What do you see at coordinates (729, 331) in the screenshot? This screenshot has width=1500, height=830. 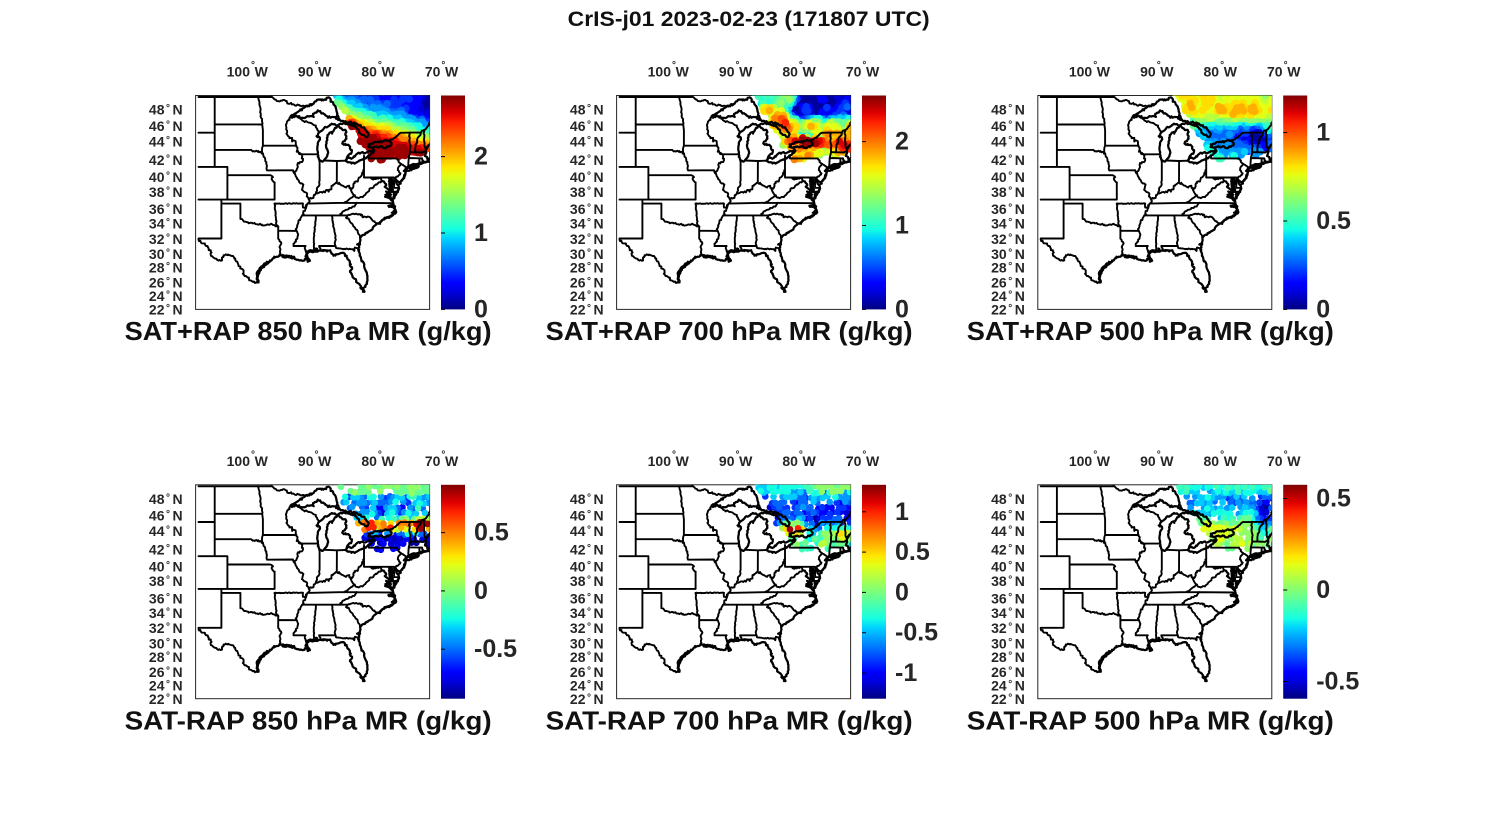 I see `svg-text: SAT+RAP 700 hPa MR (g/kg)` at bounding box center [729, 331].